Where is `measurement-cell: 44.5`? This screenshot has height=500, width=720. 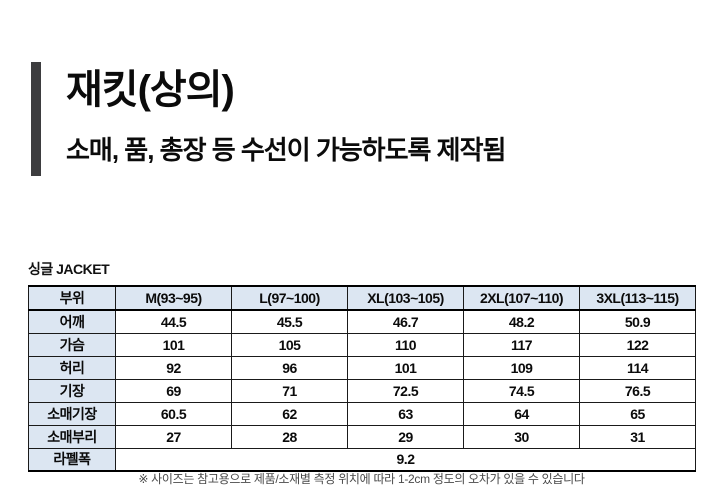
measurement-cell: 44.5 is located at coordinates (173, 321).